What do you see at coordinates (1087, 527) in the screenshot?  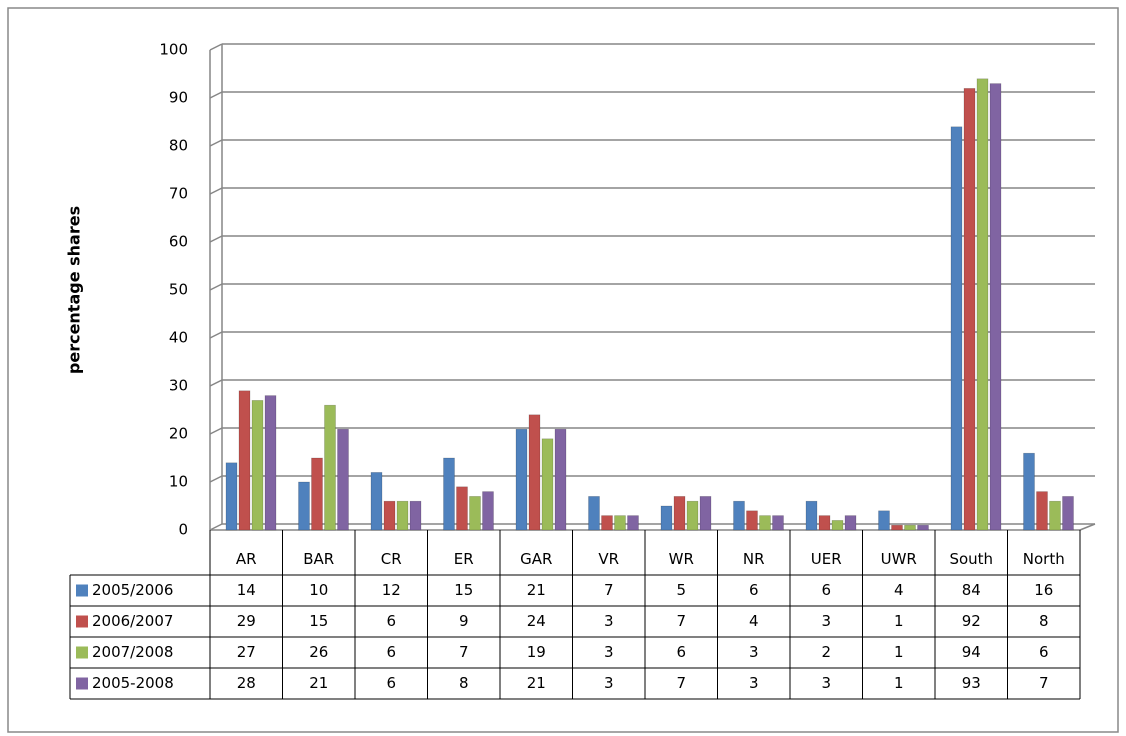 I see `floor-edge-right` at bounding box center [1087, 527].